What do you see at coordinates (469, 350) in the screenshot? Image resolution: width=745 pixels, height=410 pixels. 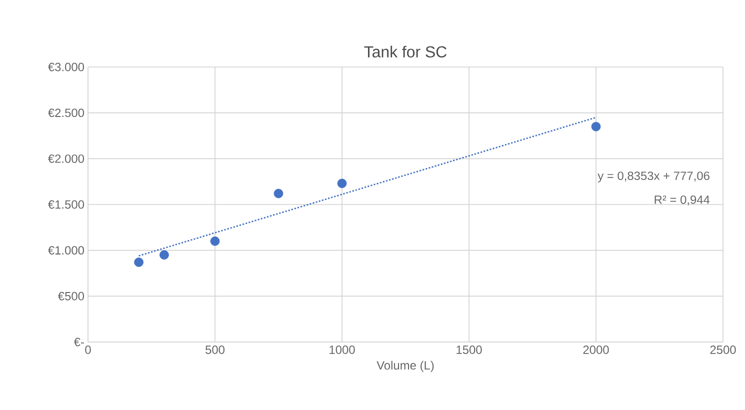 I see `x-tick-label: 1500` at bounding box center [469, 350].